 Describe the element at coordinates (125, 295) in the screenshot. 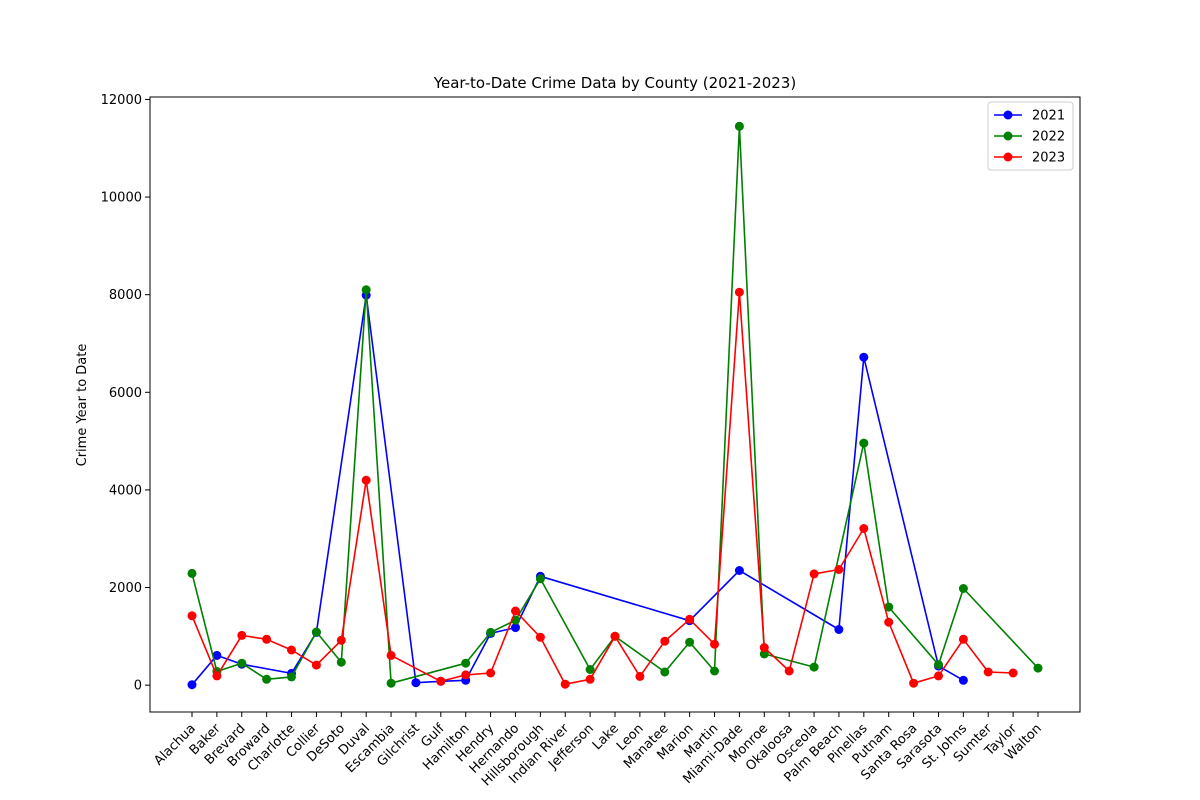

I see `y-tick-label: 8000` at that location.